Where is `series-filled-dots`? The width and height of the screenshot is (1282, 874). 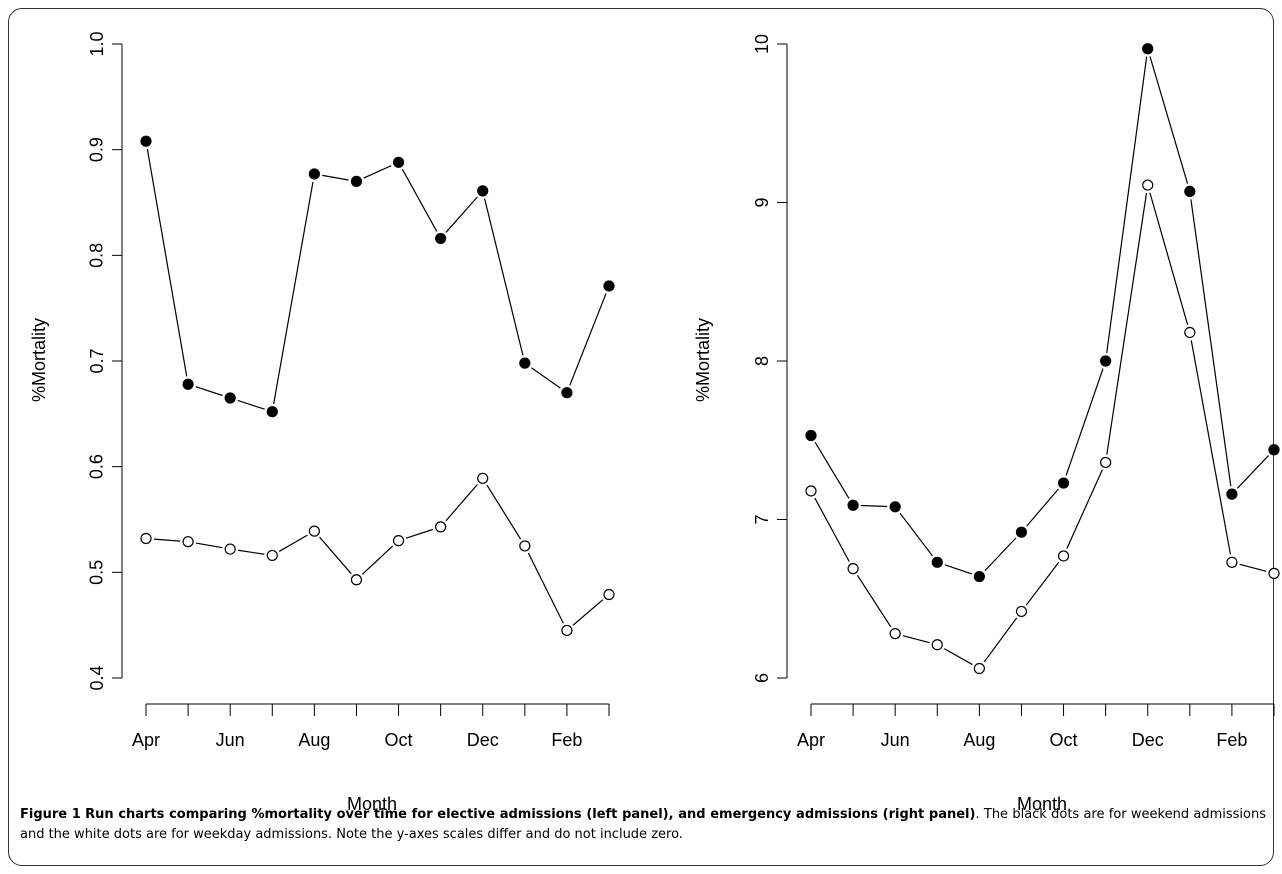 series-filled-dots is located at coordinates (377, 276).